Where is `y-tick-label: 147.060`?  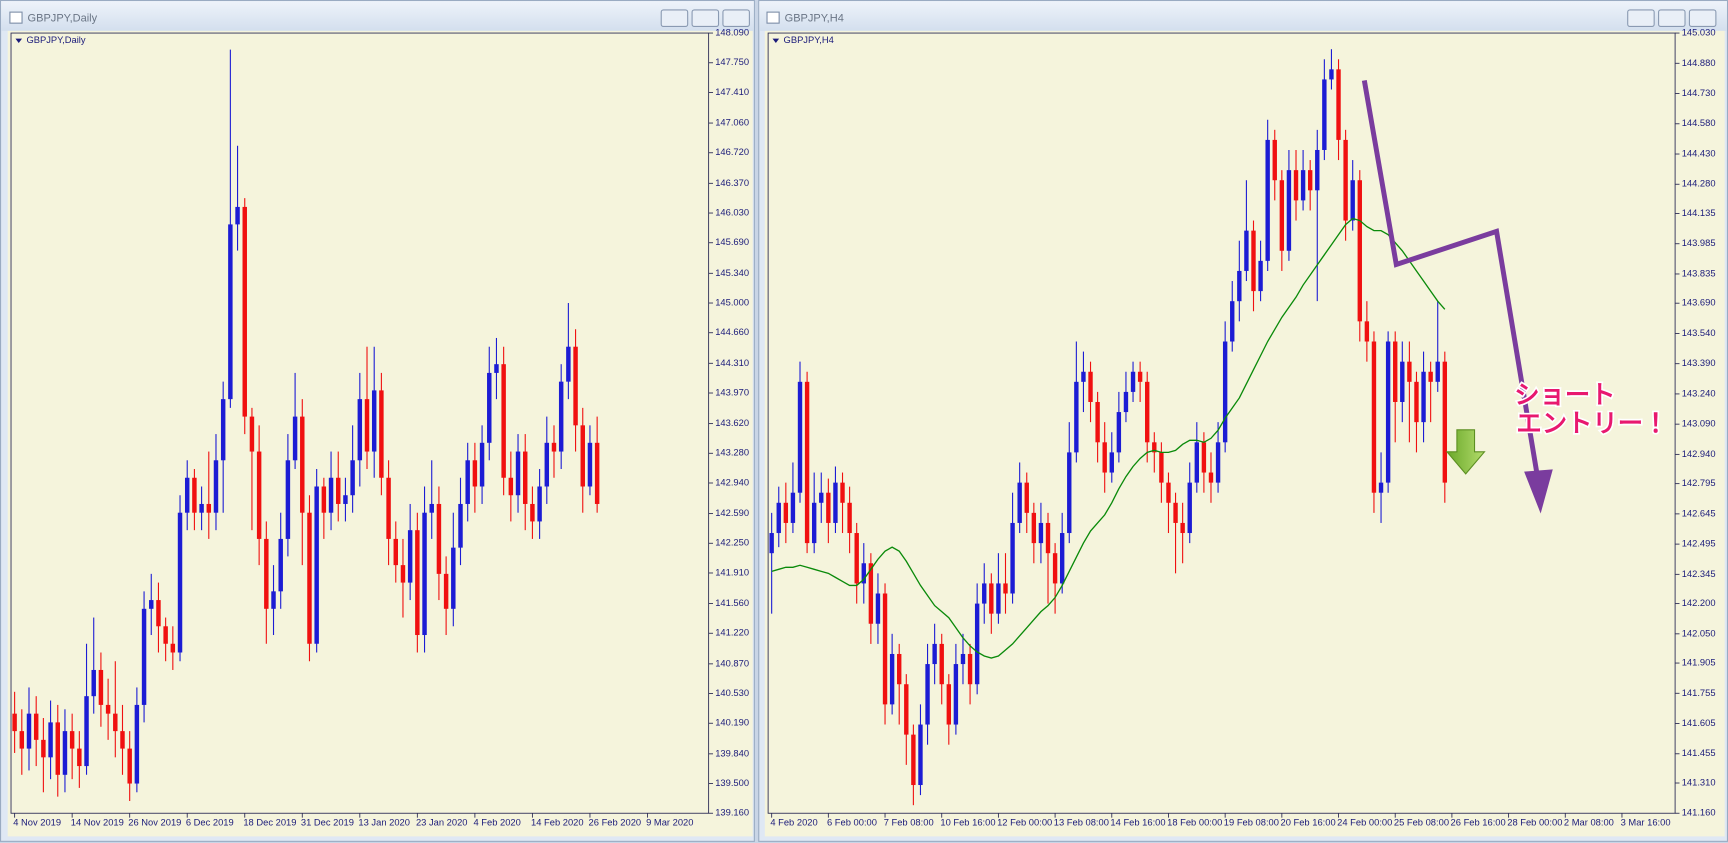
y-tick-label: 147.060 is located at coordinates (732, 123).